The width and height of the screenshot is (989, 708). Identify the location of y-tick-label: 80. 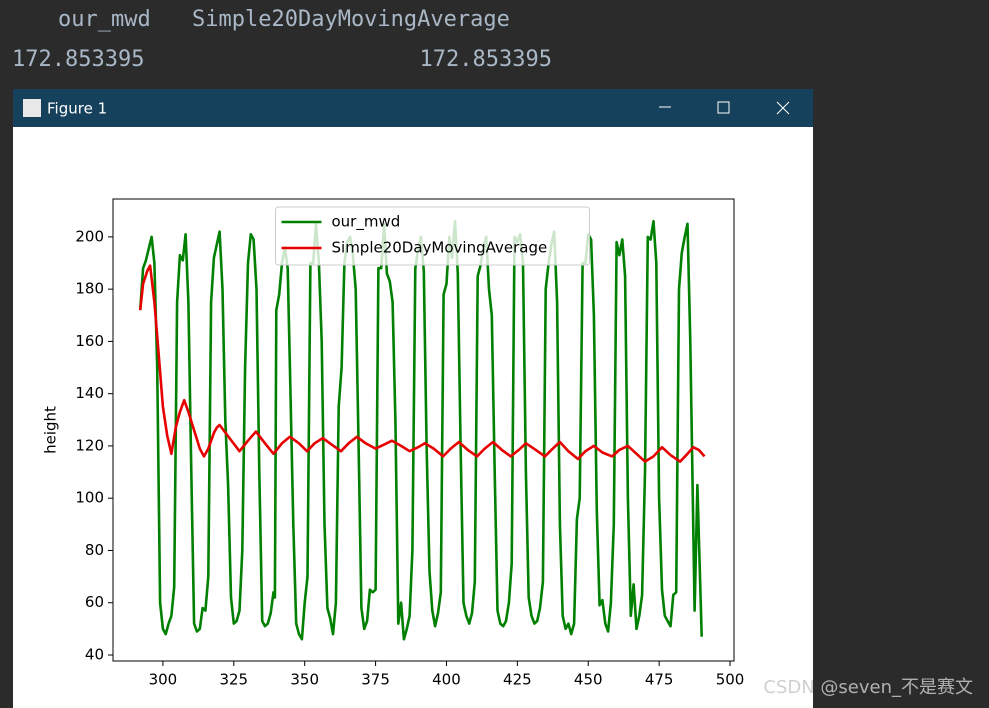
(94, 550).